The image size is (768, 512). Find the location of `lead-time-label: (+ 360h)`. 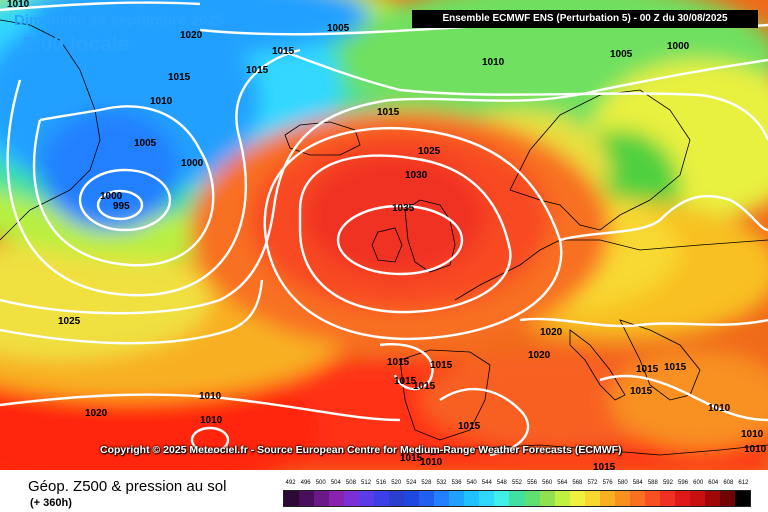

lead-time-label: (+ 360h) is located at coordinates (51, 503).